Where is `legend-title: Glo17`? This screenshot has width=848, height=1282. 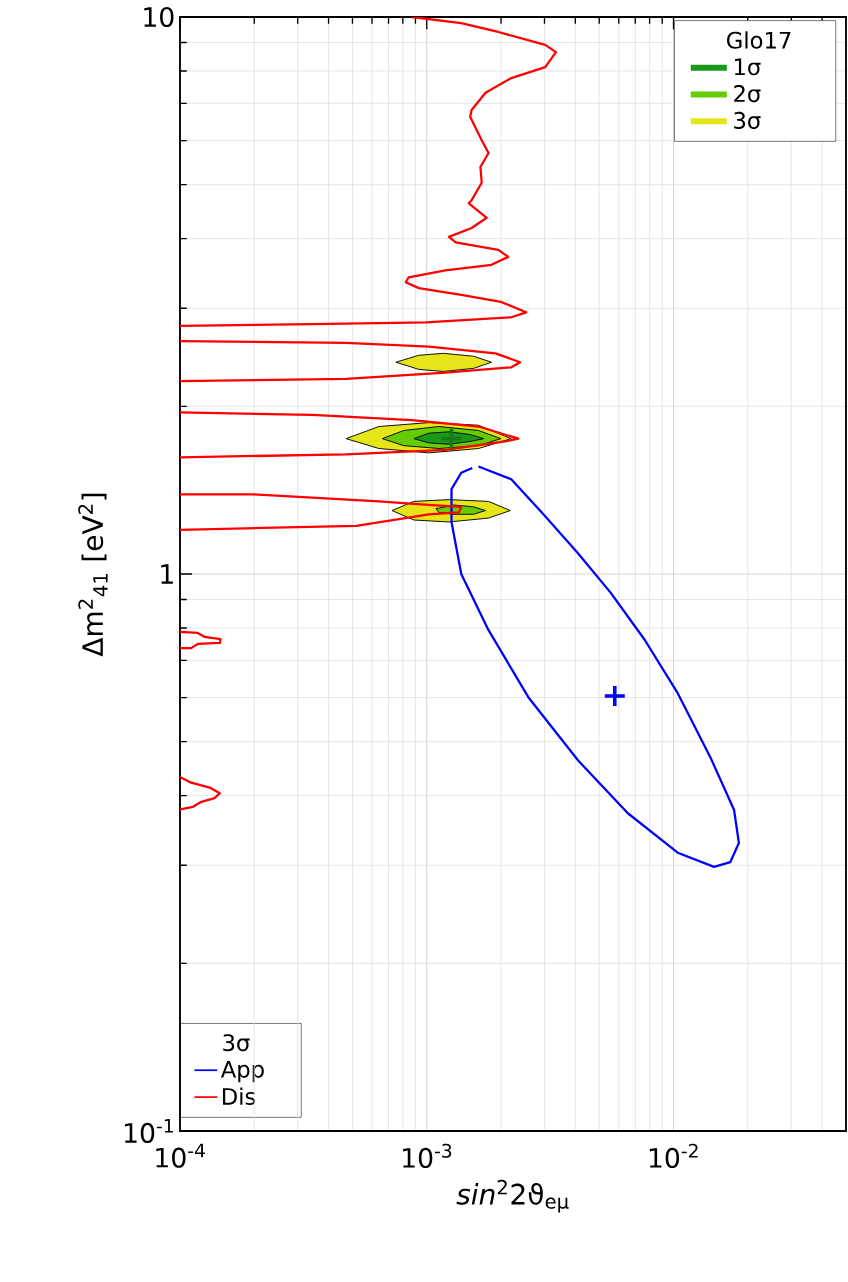
legend-title: Glo17 is located at coordinates (759, 40).